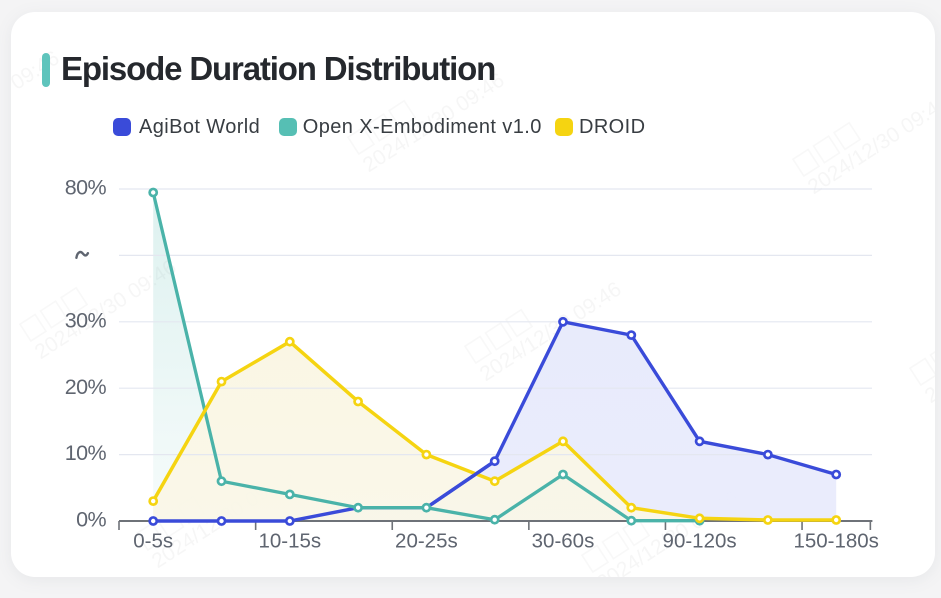 The width and height of the screenshot is (941, 598). I want to click on svg-text: 0%, so click(91, 520).